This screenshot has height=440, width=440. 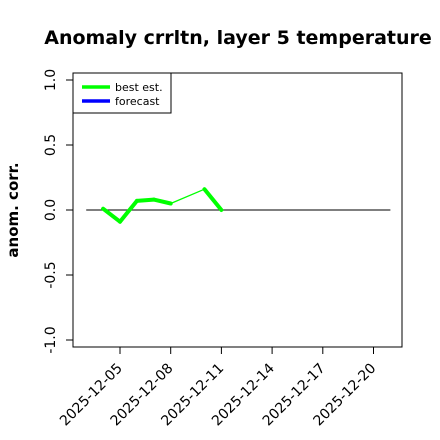 I want to click on y-tick-label: 1.0, so click(x=51, y=80).